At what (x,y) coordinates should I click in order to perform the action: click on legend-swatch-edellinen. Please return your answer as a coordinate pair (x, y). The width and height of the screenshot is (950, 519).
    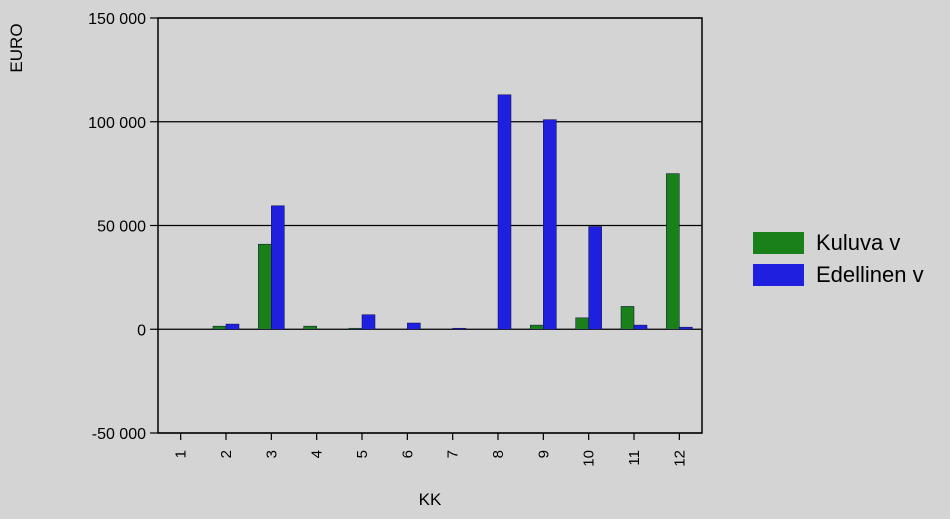
    Looking at the image, I should click on (778, 275).